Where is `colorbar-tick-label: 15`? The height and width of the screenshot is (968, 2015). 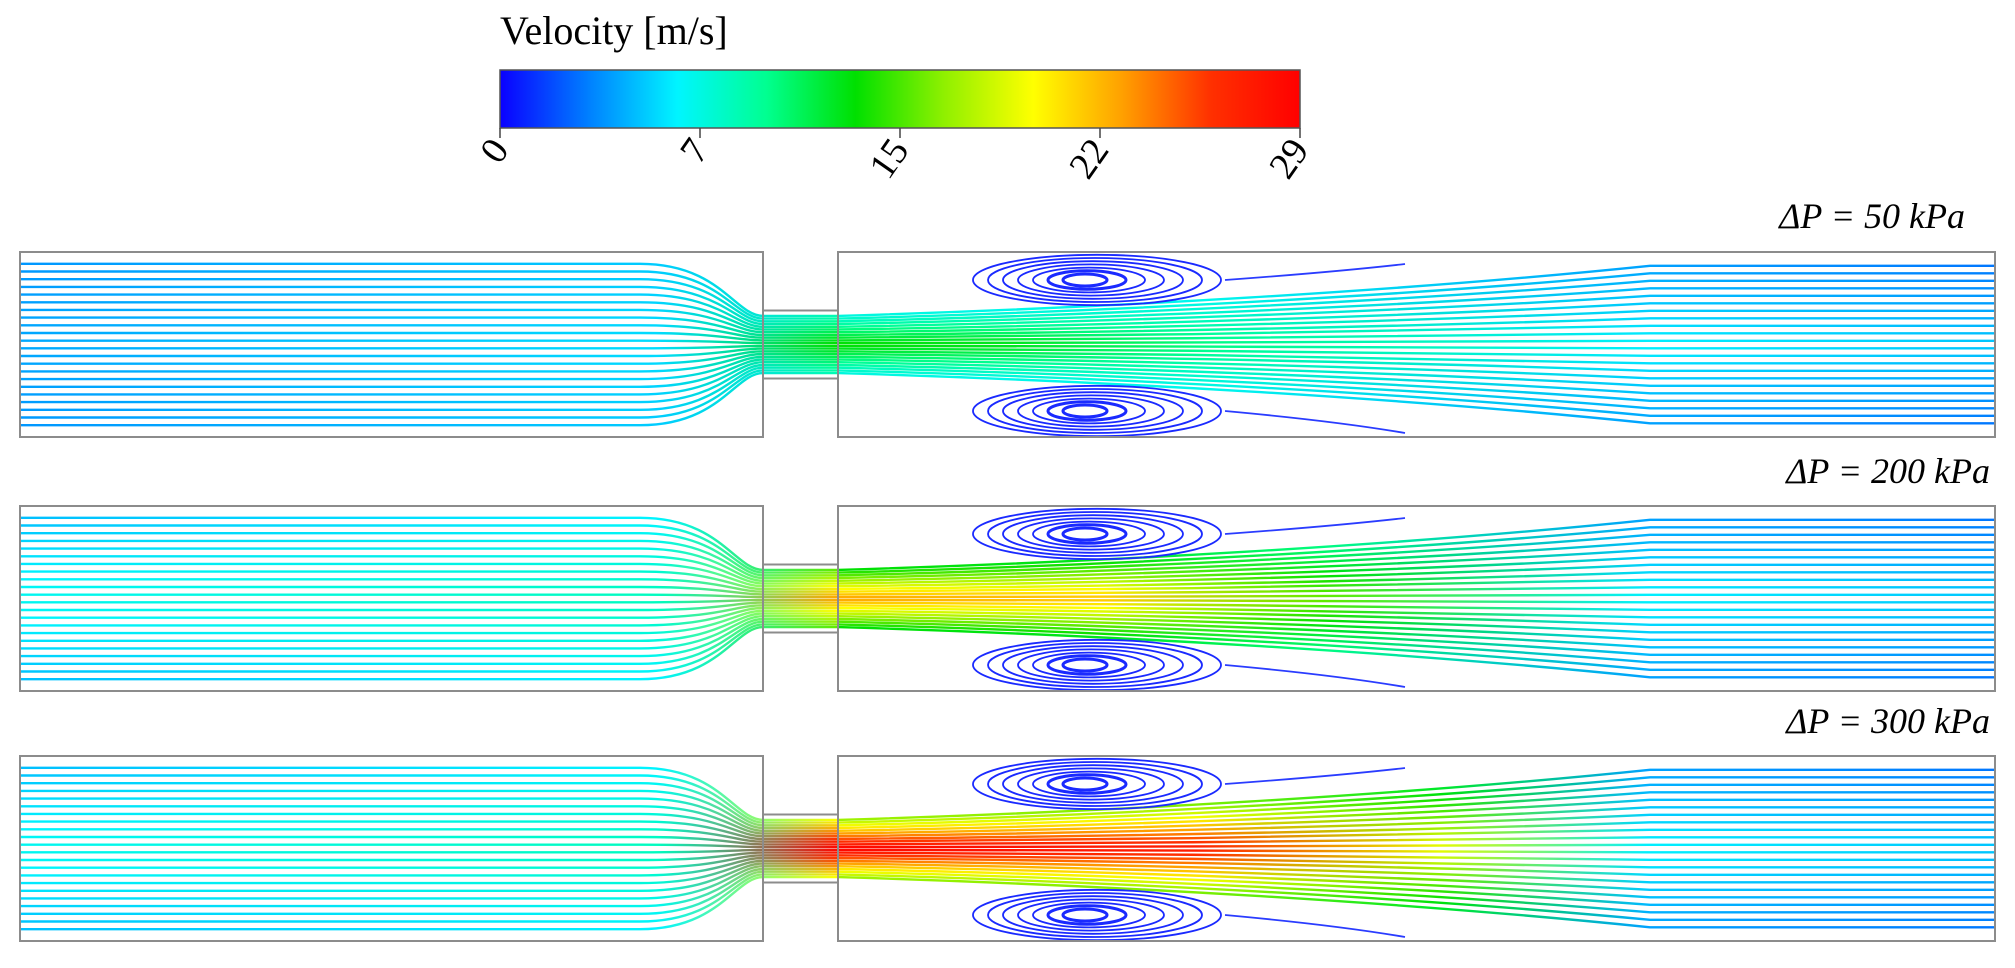 colorbar-tick-label: 15 is located at coordinates (889, 158).